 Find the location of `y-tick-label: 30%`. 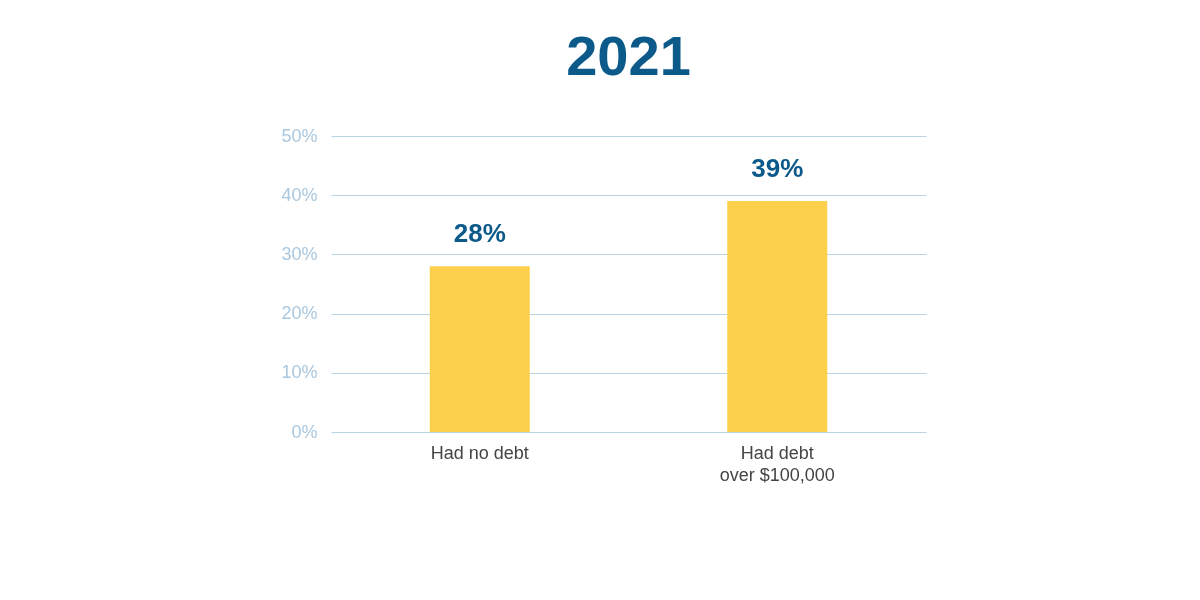

y-tick-label: 30% is located at coordinates (299, 253).